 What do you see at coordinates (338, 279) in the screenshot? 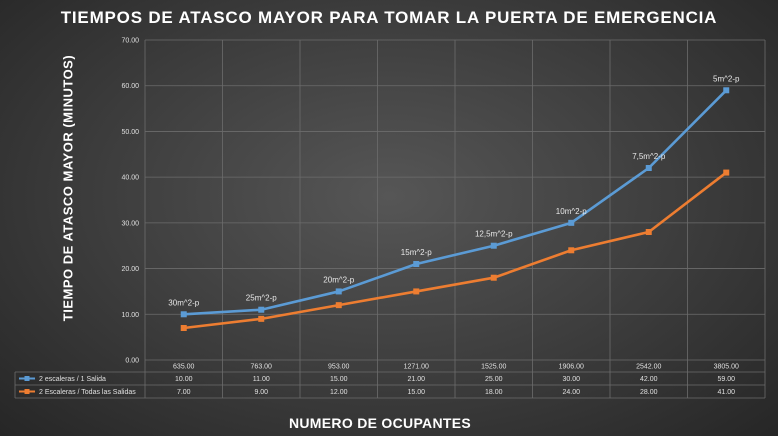
I see `data-label: 20m^2-p` at bounding box center [338, 279].